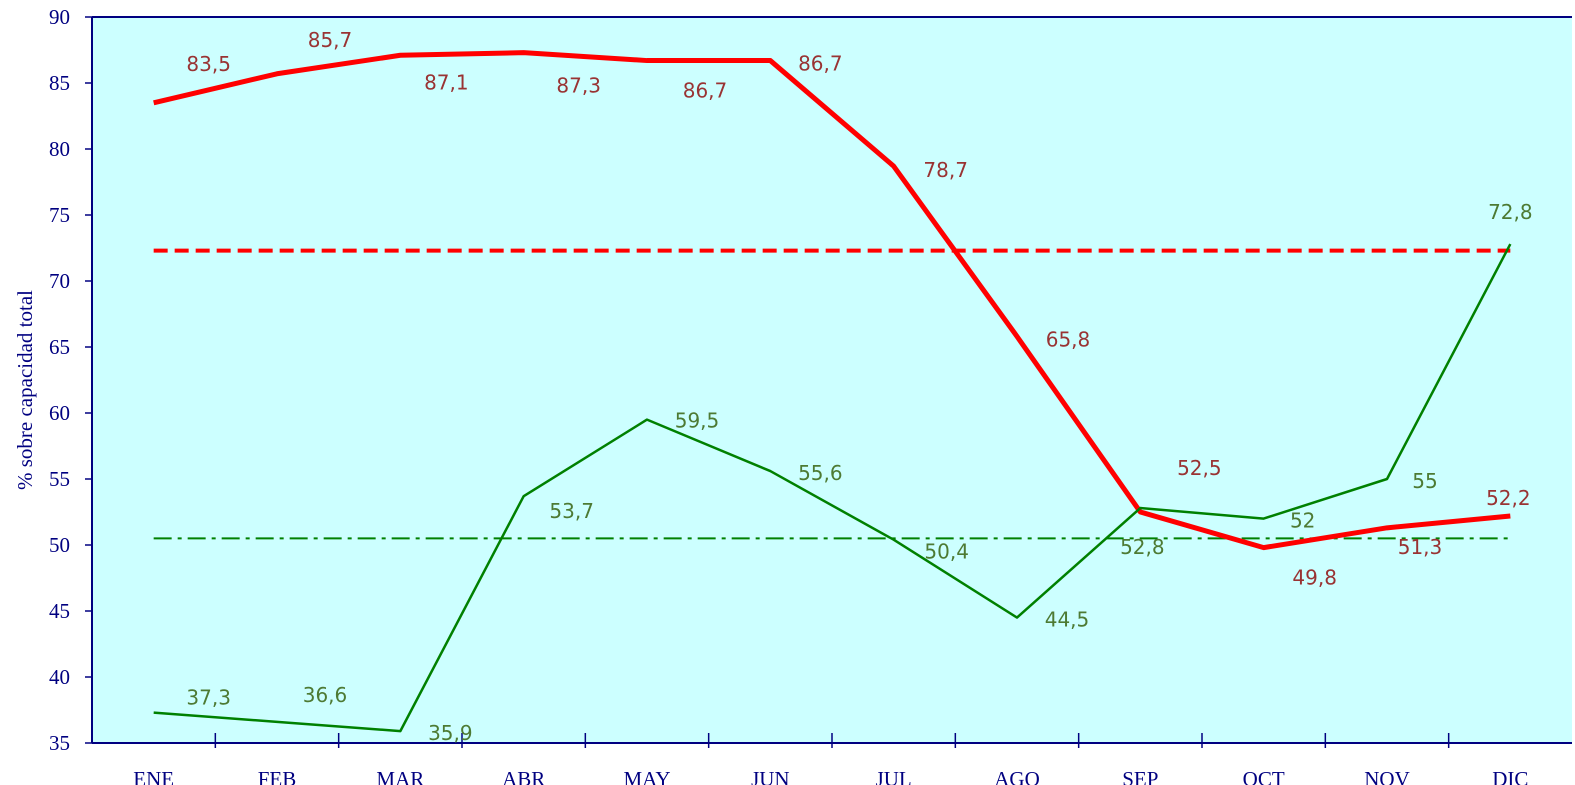  What do you see at coordinates (208, 64) in the screenshot?
I see `value-label: 83,5` at bounding box center [208, 64].